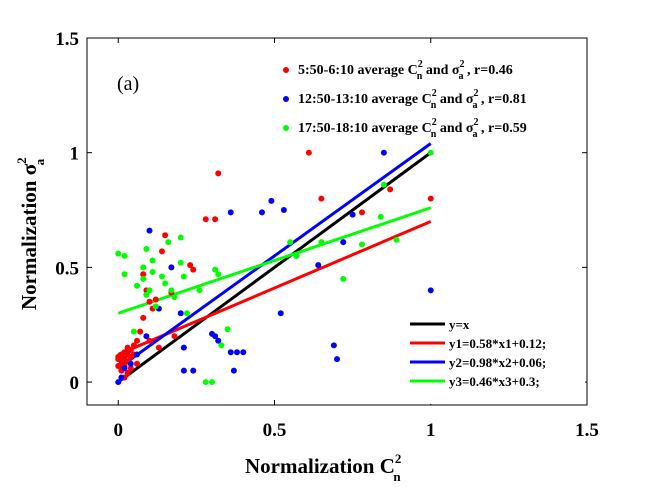  What do you see at coordinates (497, 343) in the screenshot?
I see `legend-line-label: y1=0.58*x1+0.12;` at bounding box center [497, 343].